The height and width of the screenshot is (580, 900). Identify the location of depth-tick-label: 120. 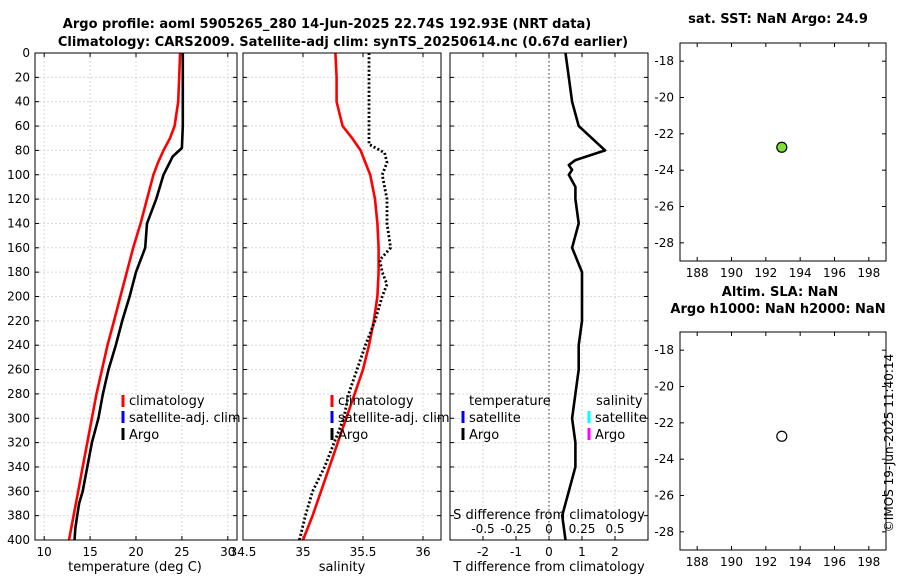
(18, 199).